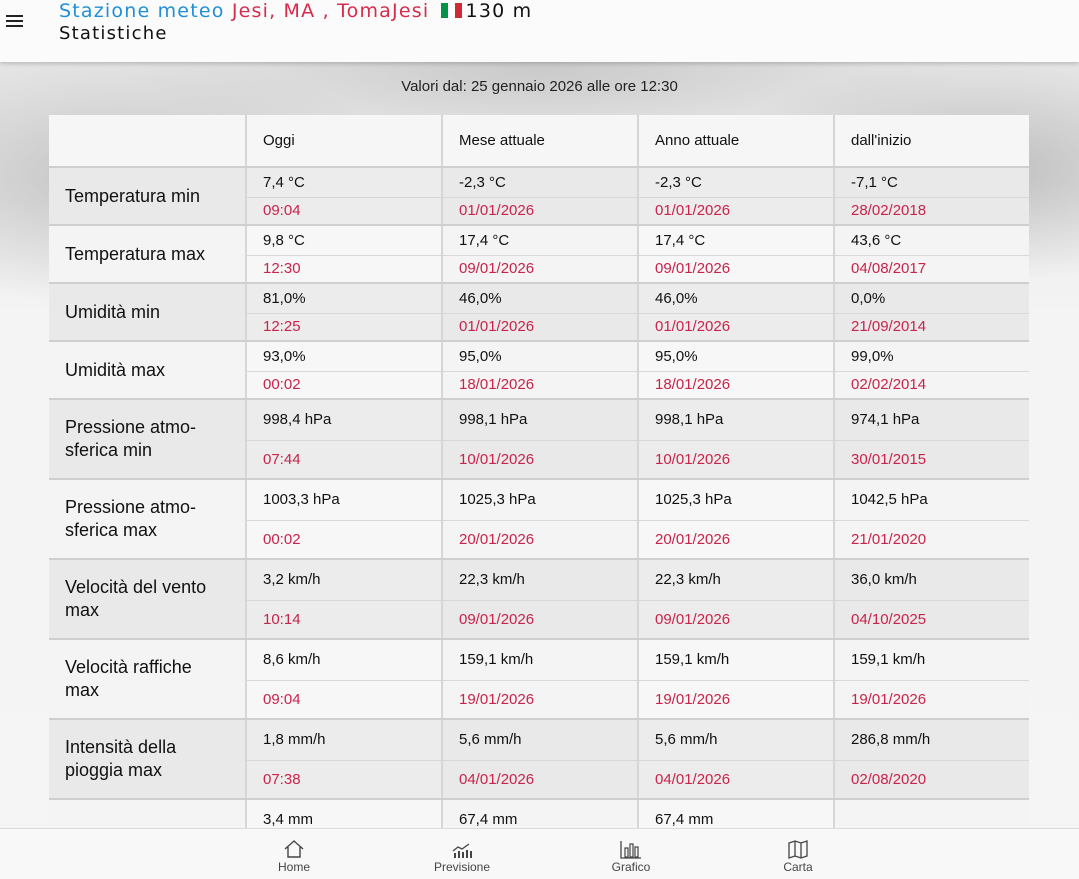 The height and width of the screenshot is (879, 1079). Describe the element at coordinates (344, 660) in the screenshot. I see `value-cell: 8,6 km/h` at that location.